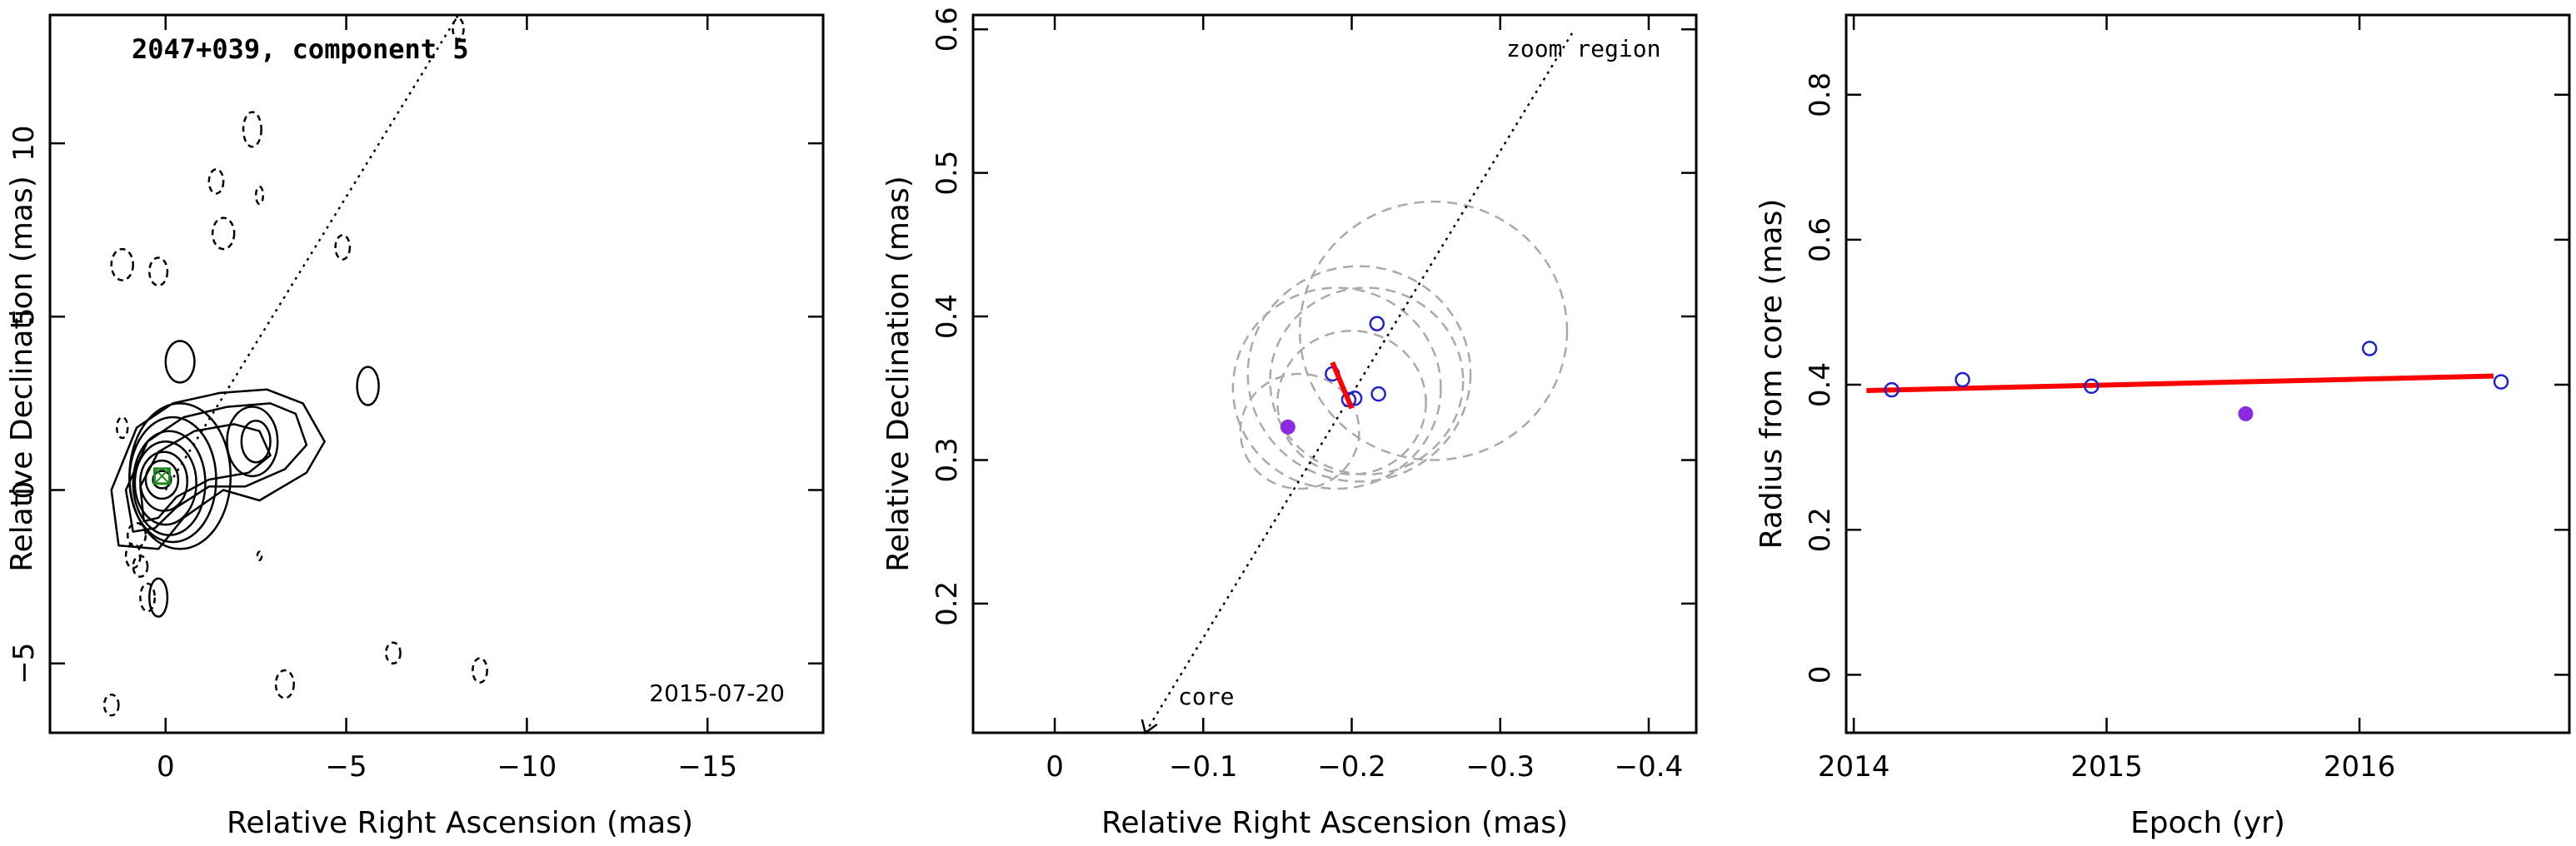 The image size is (2576, 846). What do you see at coordinates (24, 316) in the screenshot?
I see `y-tick-label: 5` at bounding box center [24, 316].